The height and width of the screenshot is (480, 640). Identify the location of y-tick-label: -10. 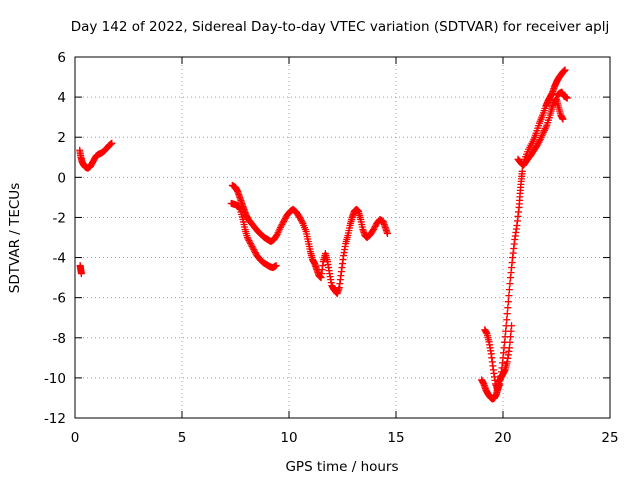
(55, 379).